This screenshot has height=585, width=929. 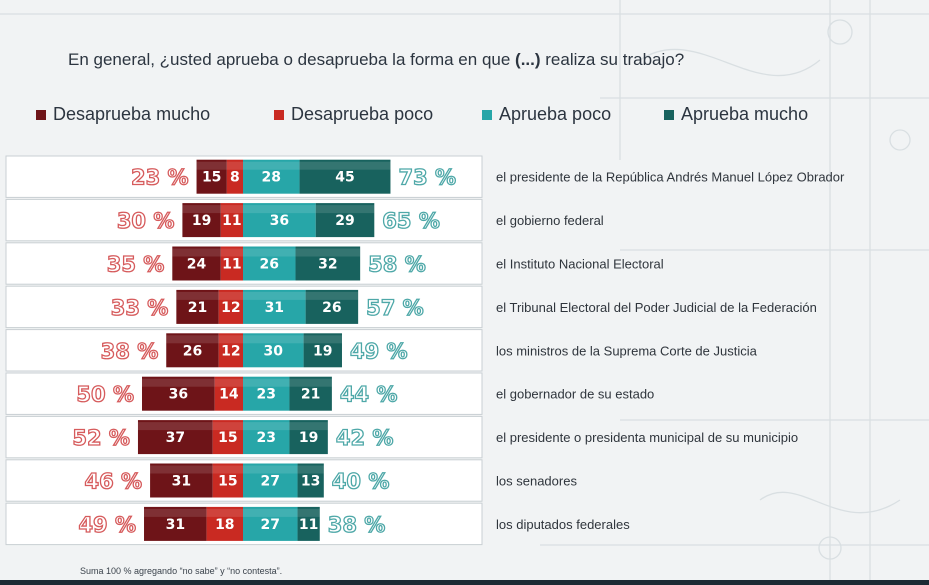 I want to click on bar-value-aprueba-mucho: 19, so click(x=308, y=438).